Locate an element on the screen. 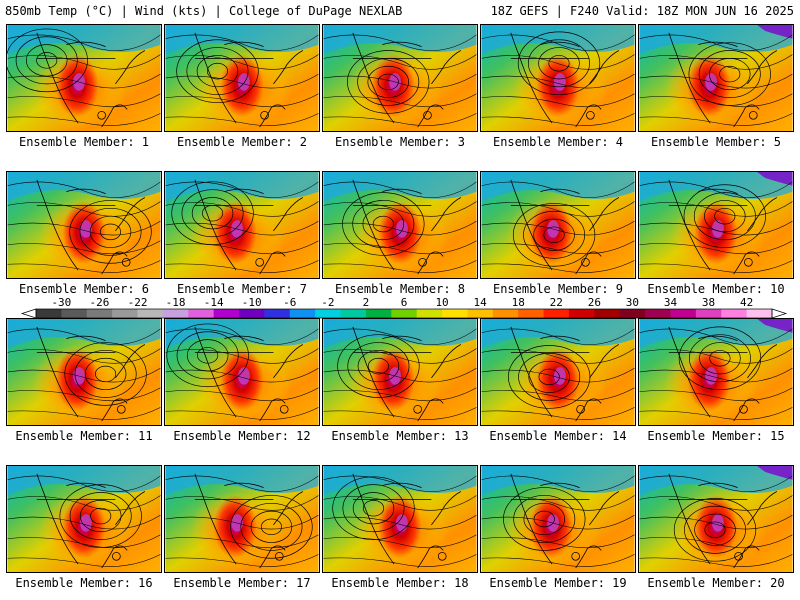  colorbar-tick-label: 30 is located at coordinates (632, 303).